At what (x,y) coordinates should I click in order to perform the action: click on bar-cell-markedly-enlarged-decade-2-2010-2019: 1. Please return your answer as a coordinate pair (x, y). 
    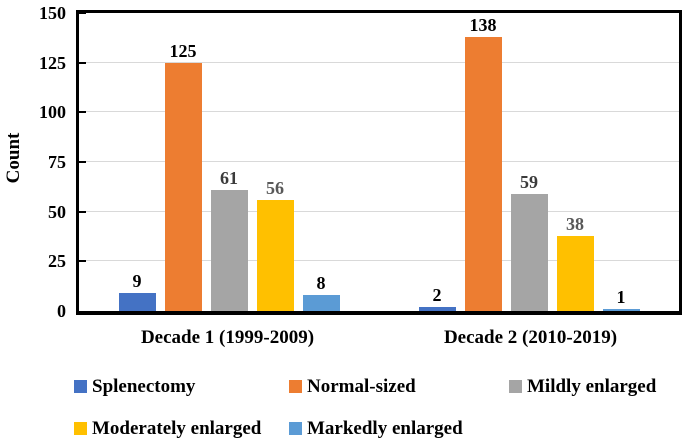
    Looking at the image, I should click on (621, 299).